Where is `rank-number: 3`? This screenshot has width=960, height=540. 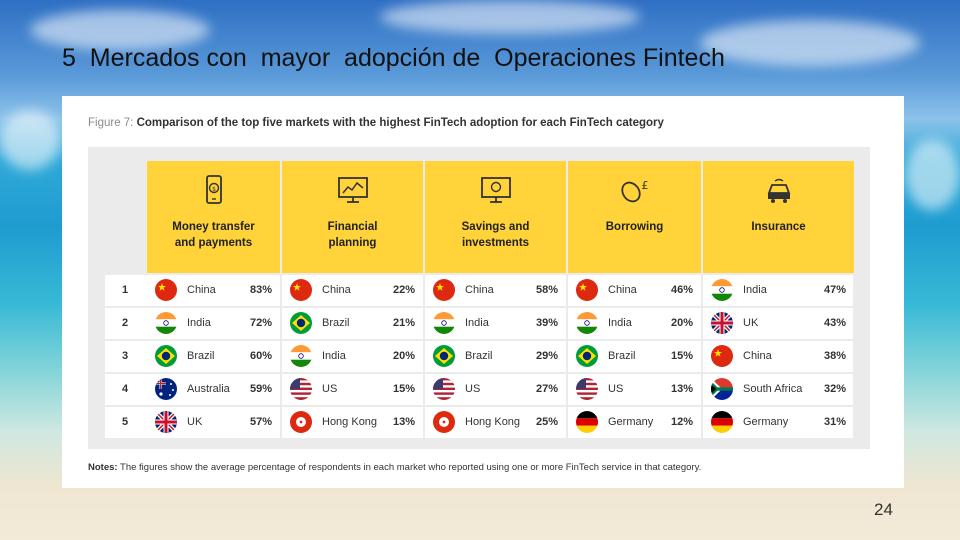 rank-number: 3 is located at coordinates (125, 356).